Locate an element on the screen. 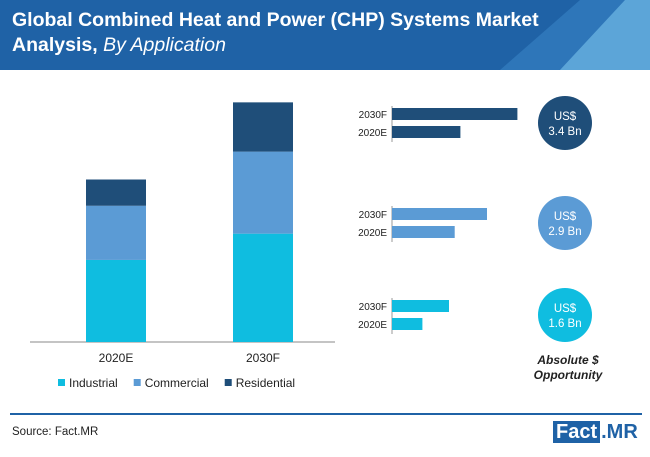 This screenshot has height=457, width=650. bar-commercial-2030f is located at coordinates (263, 192).